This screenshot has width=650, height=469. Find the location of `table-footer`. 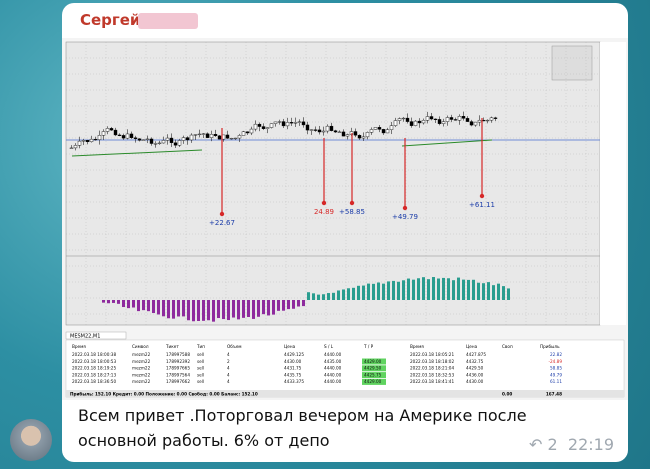

table-footer is located at coordinates (345, 393).